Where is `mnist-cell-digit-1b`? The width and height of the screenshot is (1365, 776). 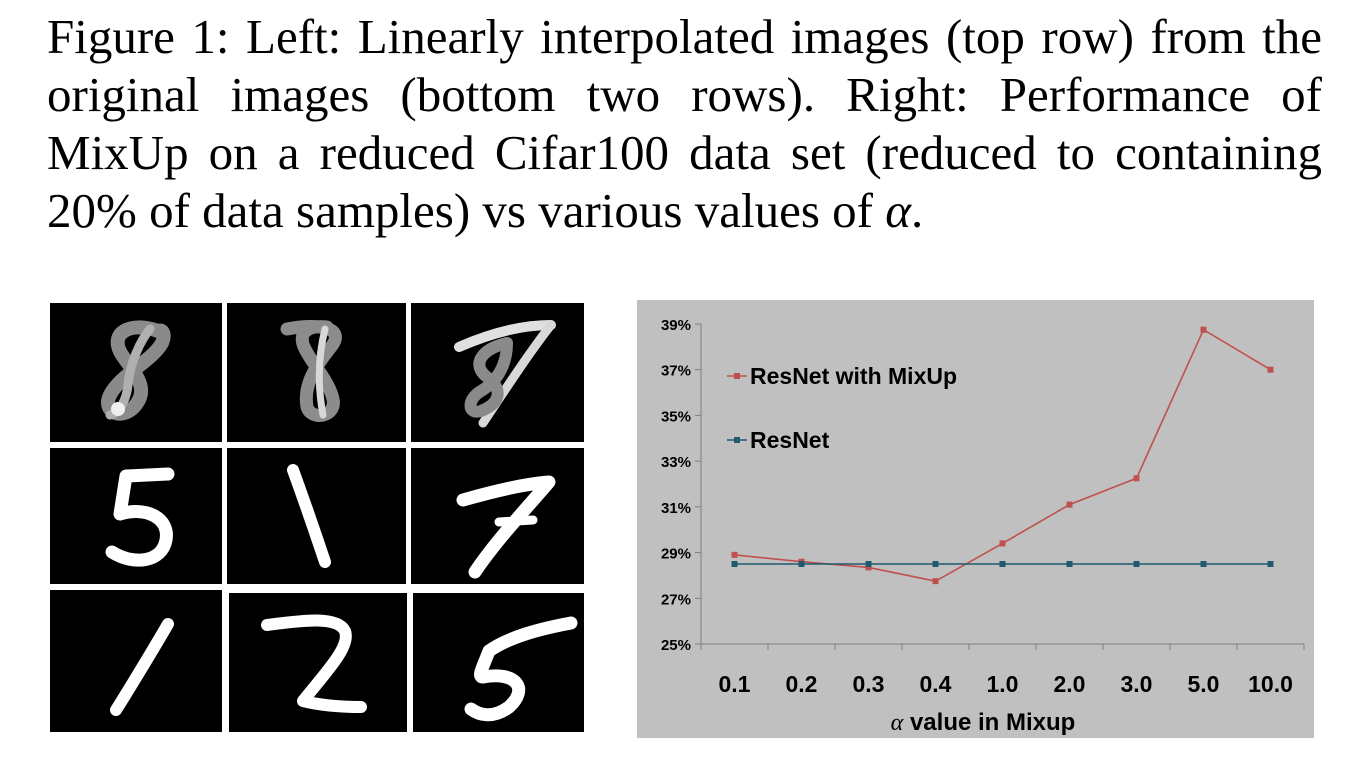 mnist-cell-digit-1b is located at coordinates (136, 661).